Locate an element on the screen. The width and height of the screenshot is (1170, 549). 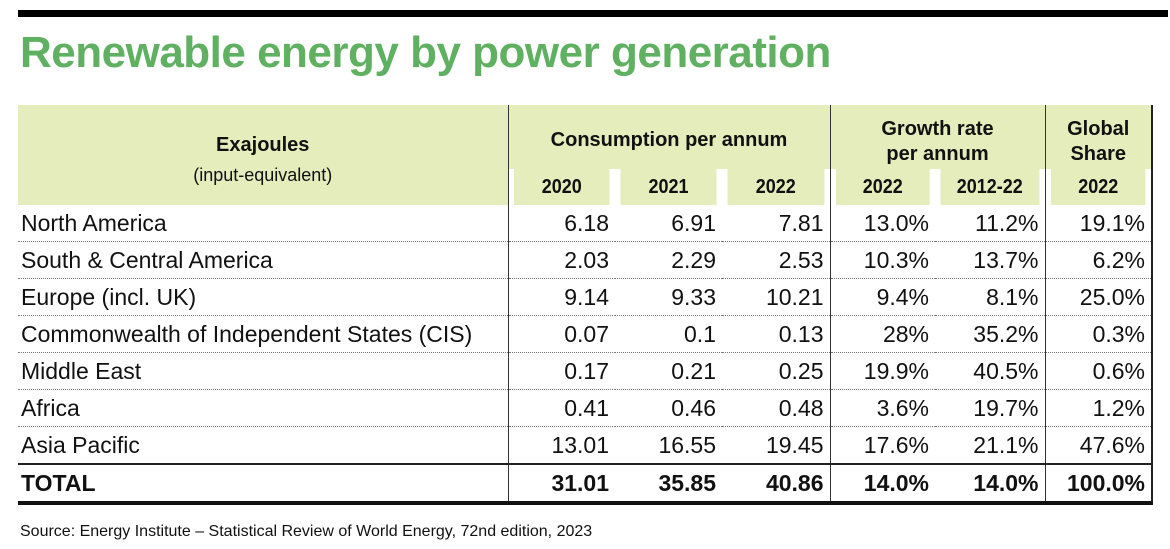
value-cell: 0.41 is located at coordinates (561, 408).